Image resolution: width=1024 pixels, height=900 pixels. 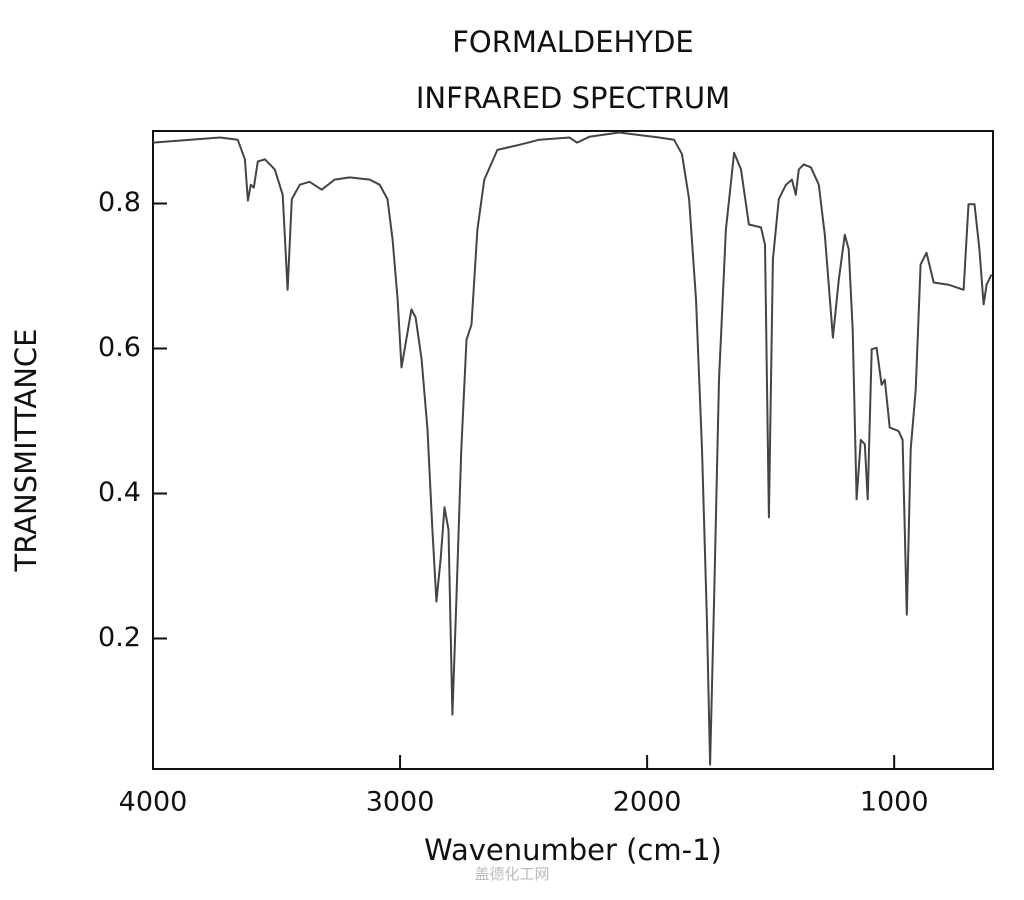 What do you see at coordinates (119, 202) in the screenshot?
I see `y-tick-label: 0.8` at bounding box center [119, 202].